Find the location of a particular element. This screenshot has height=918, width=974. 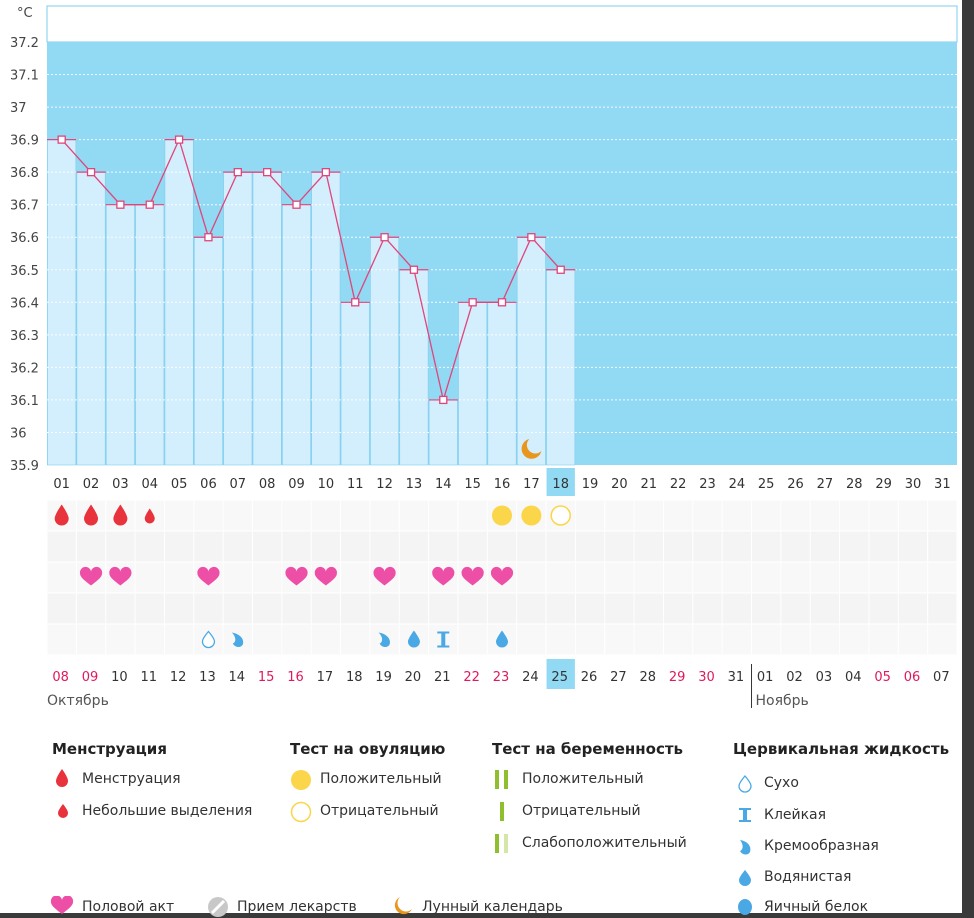

calendar-date-label: 16 is located at coordinates (295, 677).